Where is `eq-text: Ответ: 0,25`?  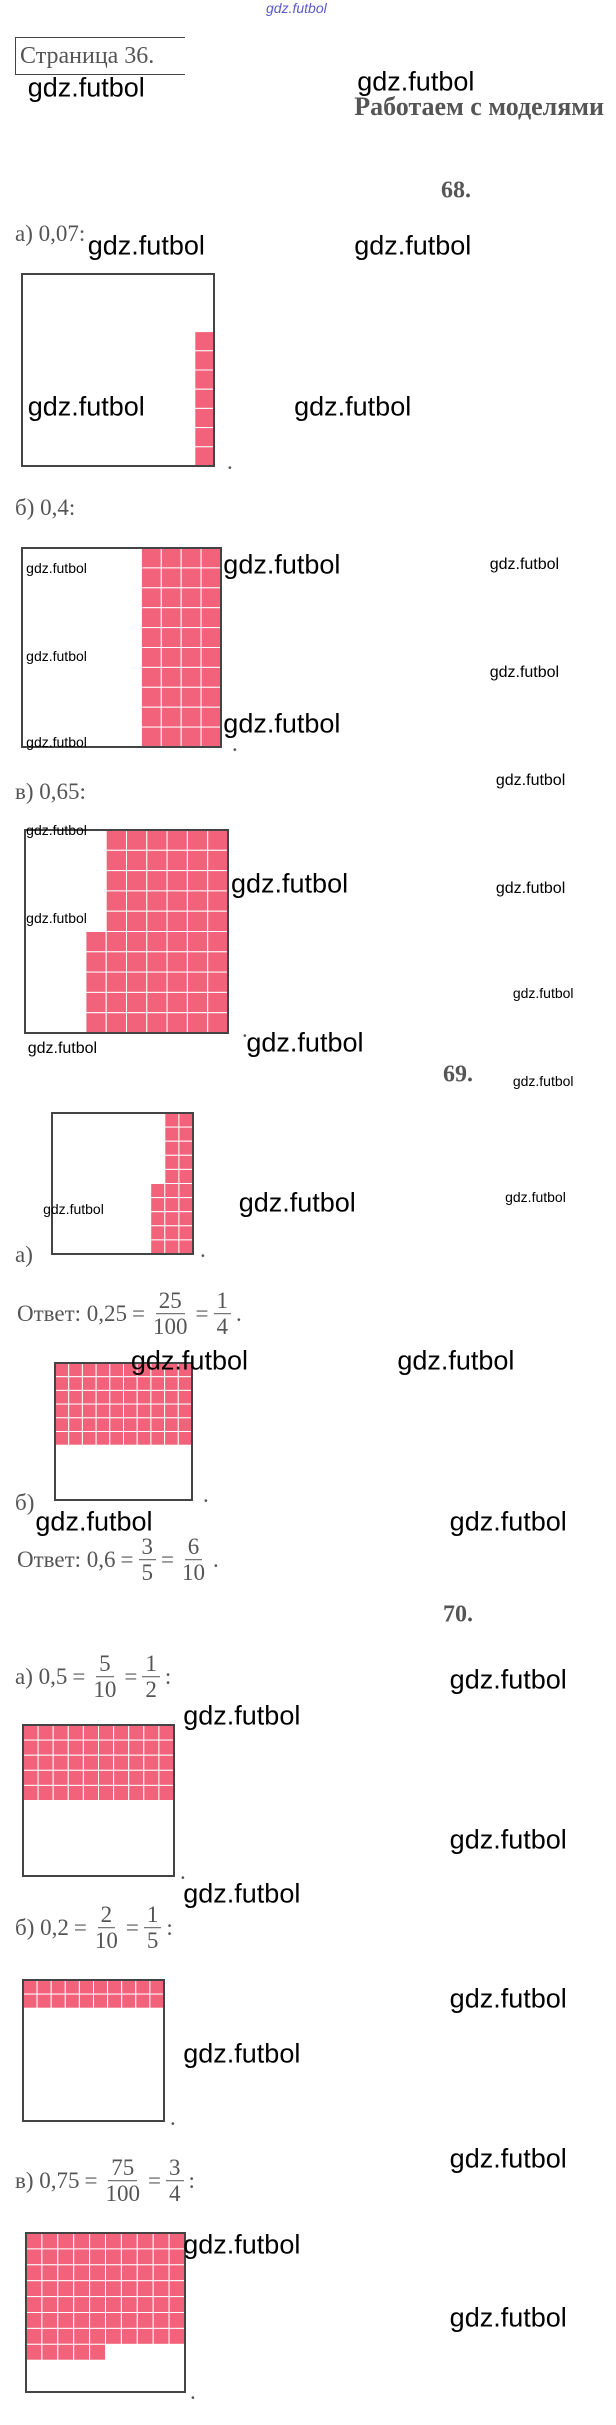 eq-text: Ответ: 0,25 is located at coordinates (72, 1313).